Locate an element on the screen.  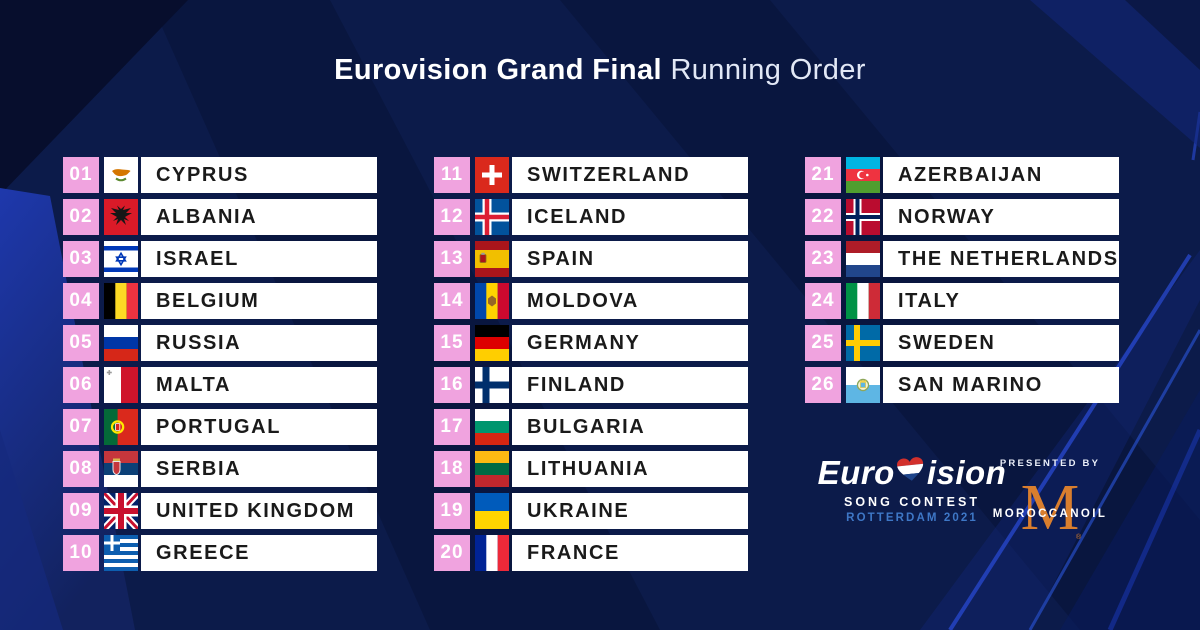
running-order-row: 10 GREECE is located at coordinates (220, 553).